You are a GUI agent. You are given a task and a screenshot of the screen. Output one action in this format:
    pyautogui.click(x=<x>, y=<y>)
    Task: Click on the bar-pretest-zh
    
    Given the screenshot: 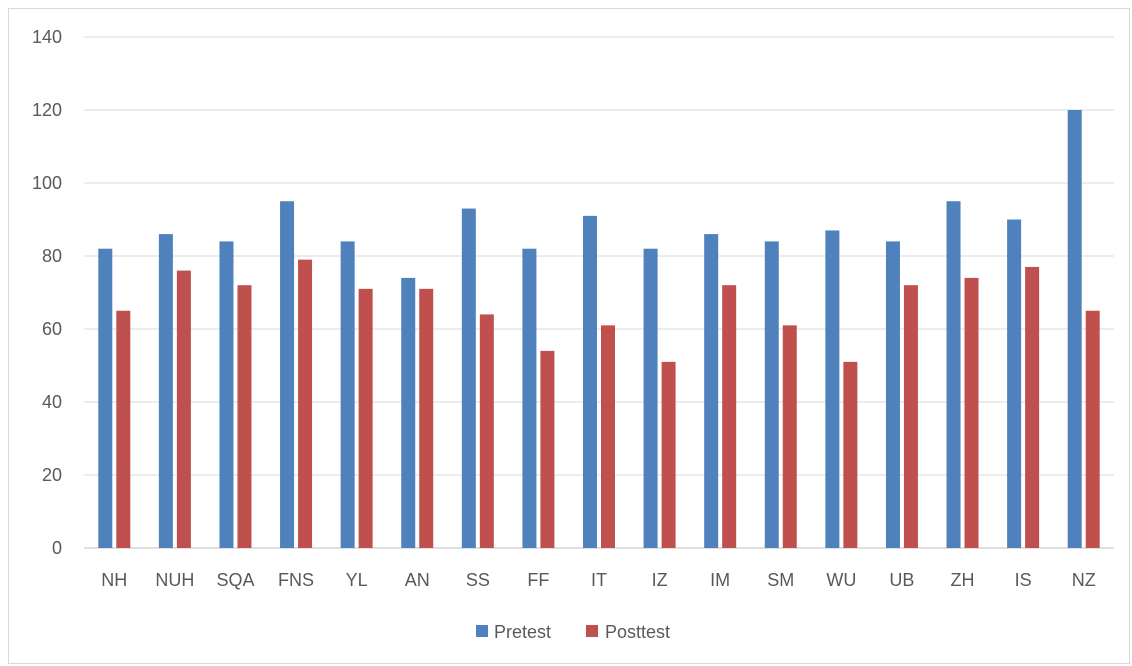 What is the action you would take?
    pyautogui.click(x=953, y=374)
    